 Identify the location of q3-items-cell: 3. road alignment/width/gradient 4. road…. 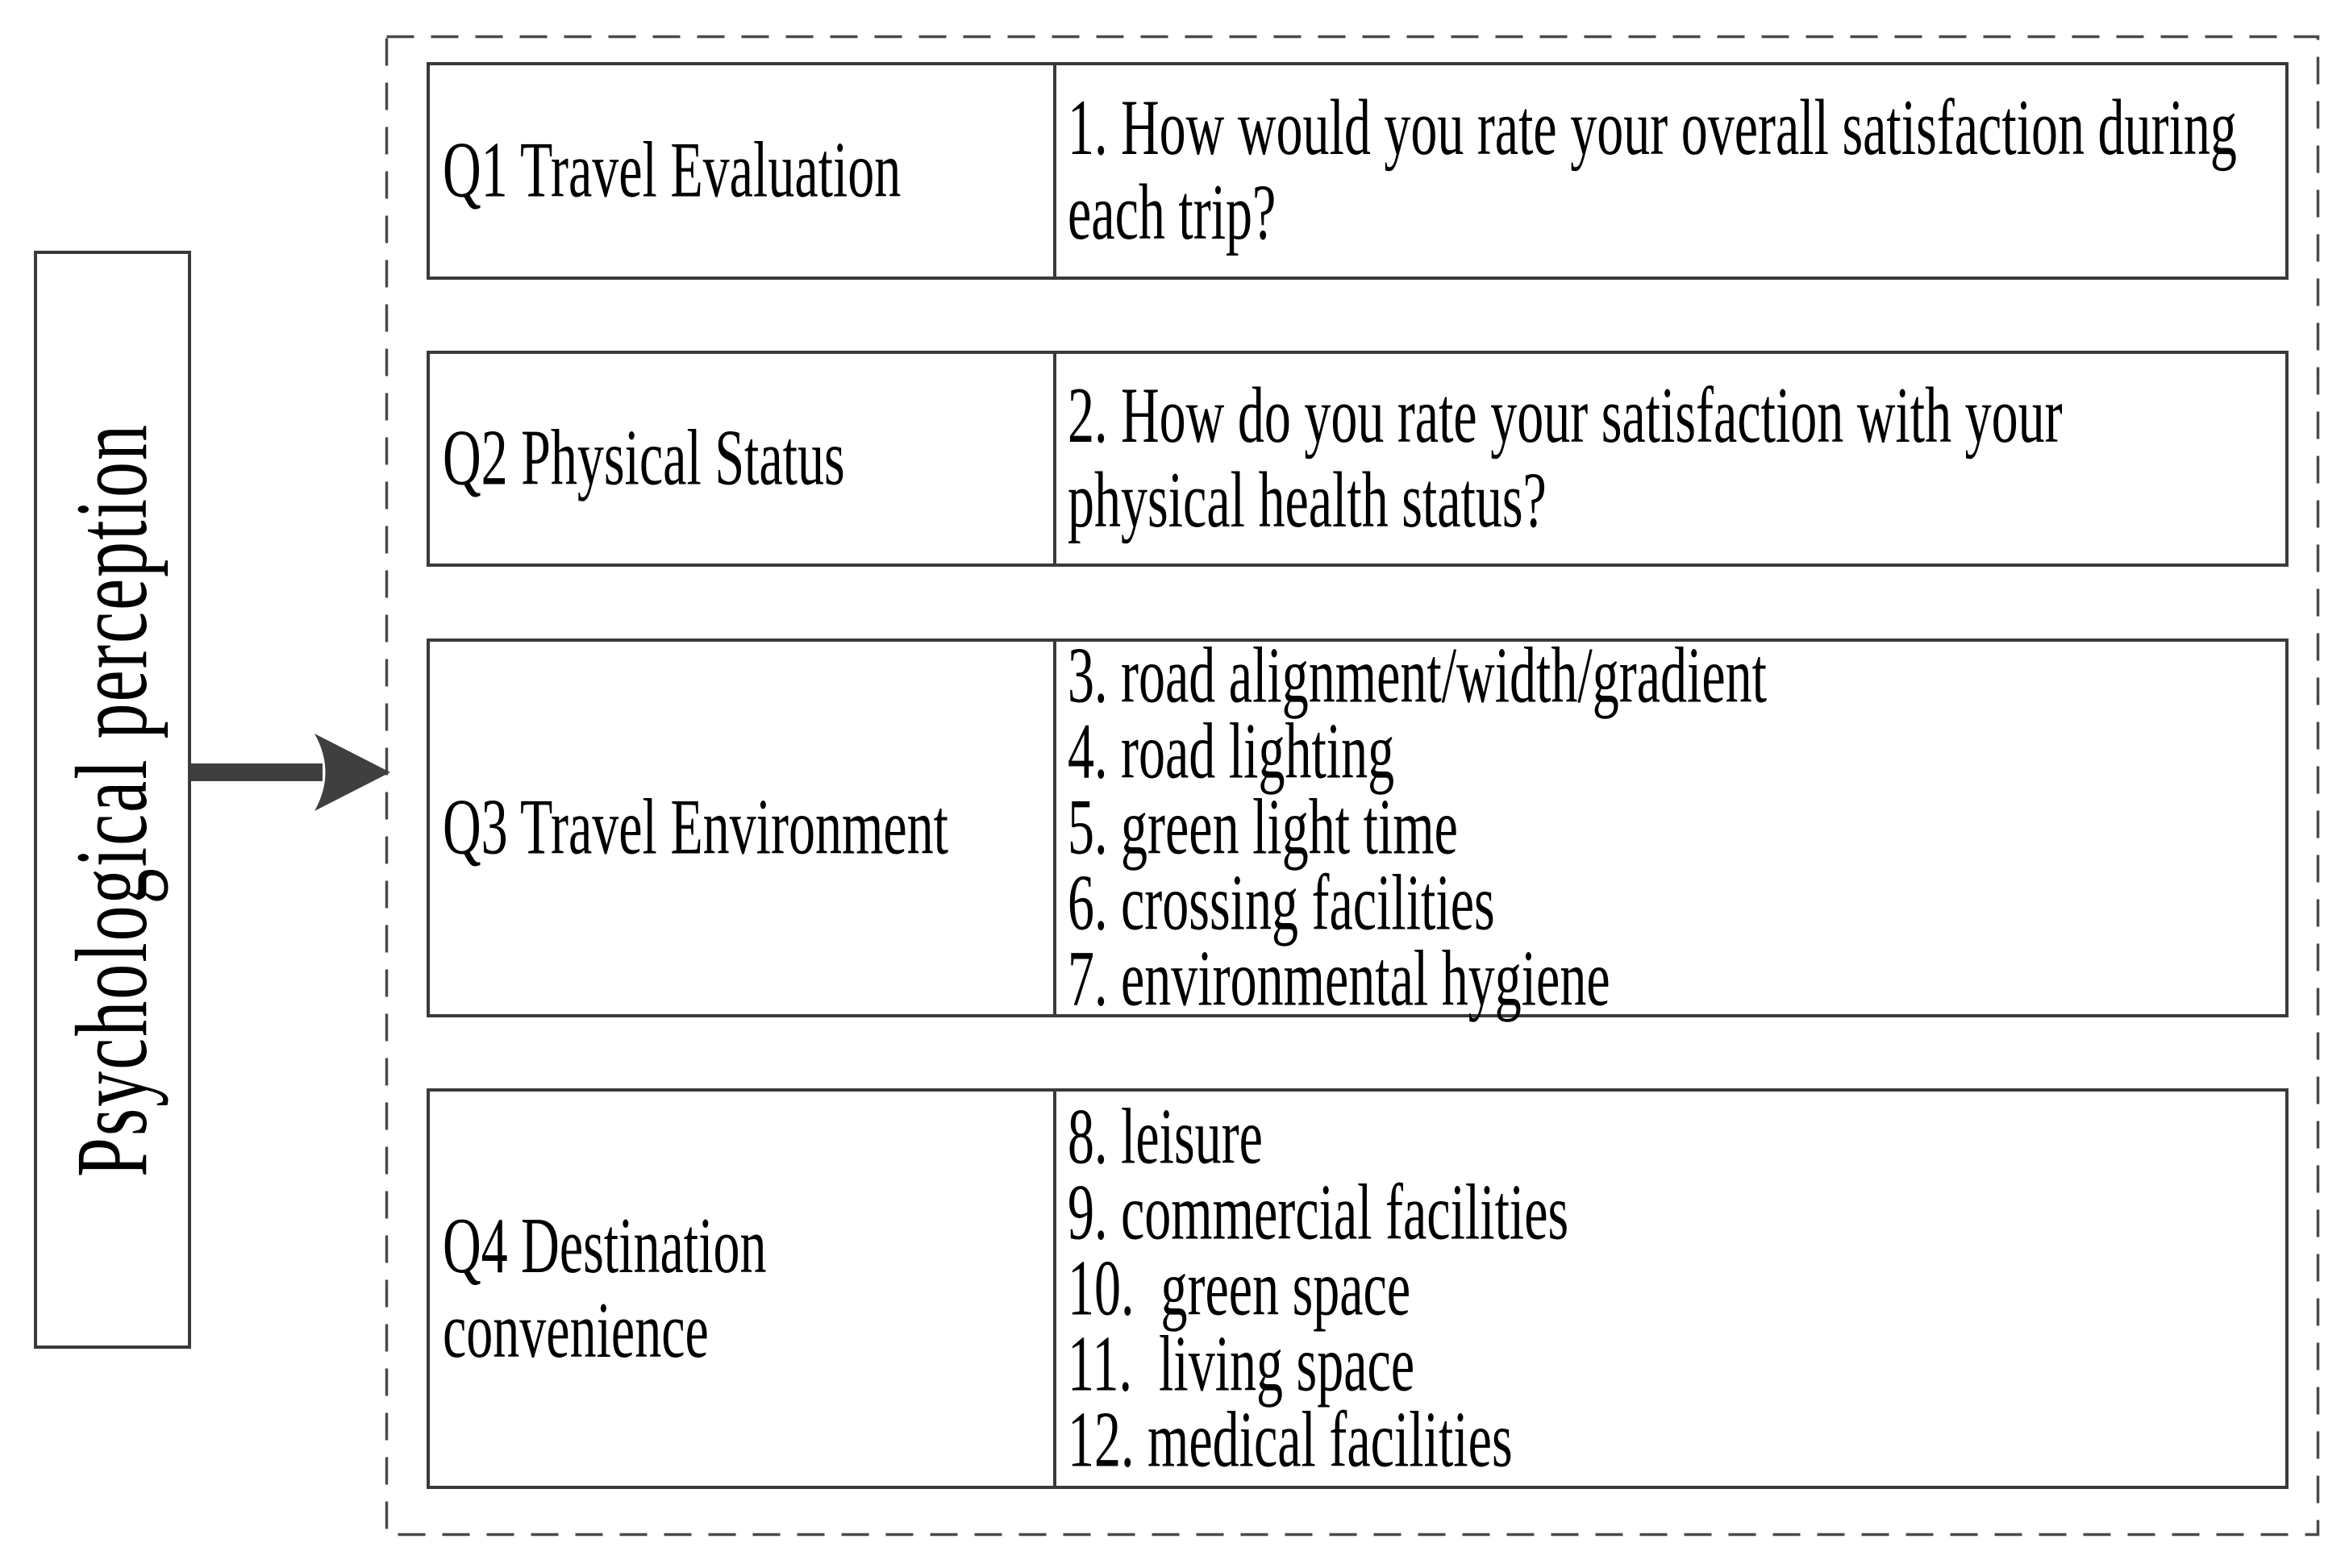
(1670, 828).